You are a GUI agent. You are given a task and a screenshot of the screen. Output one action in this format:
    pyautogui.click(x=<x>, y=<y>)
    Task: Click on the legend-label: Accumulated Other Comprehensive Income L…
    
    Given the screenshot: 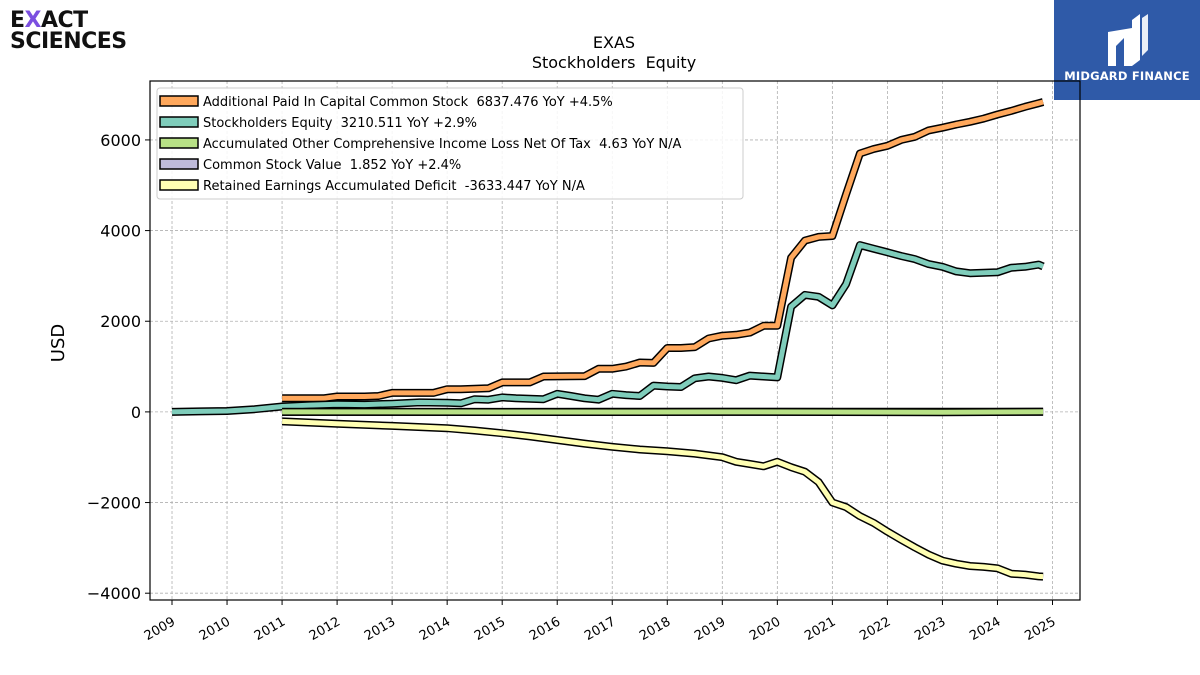 What is the action you would take?
    pyautogui.click(x=442, y=144)
    